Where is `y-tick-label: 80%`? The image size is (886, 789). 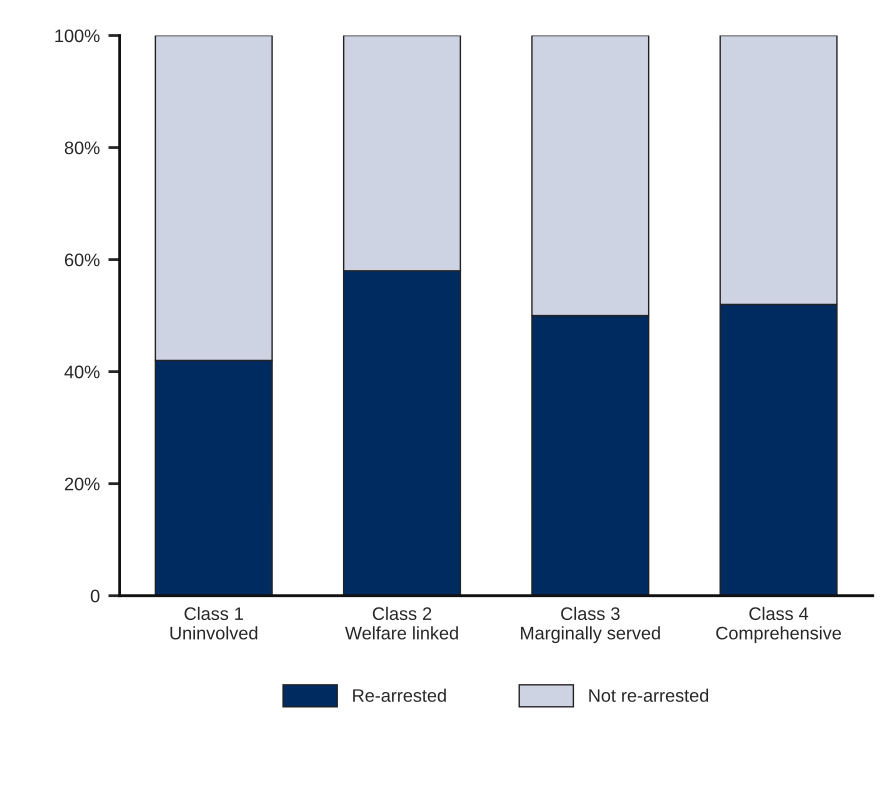 y-tick-label: 80% is located at coordinates (82, 147).